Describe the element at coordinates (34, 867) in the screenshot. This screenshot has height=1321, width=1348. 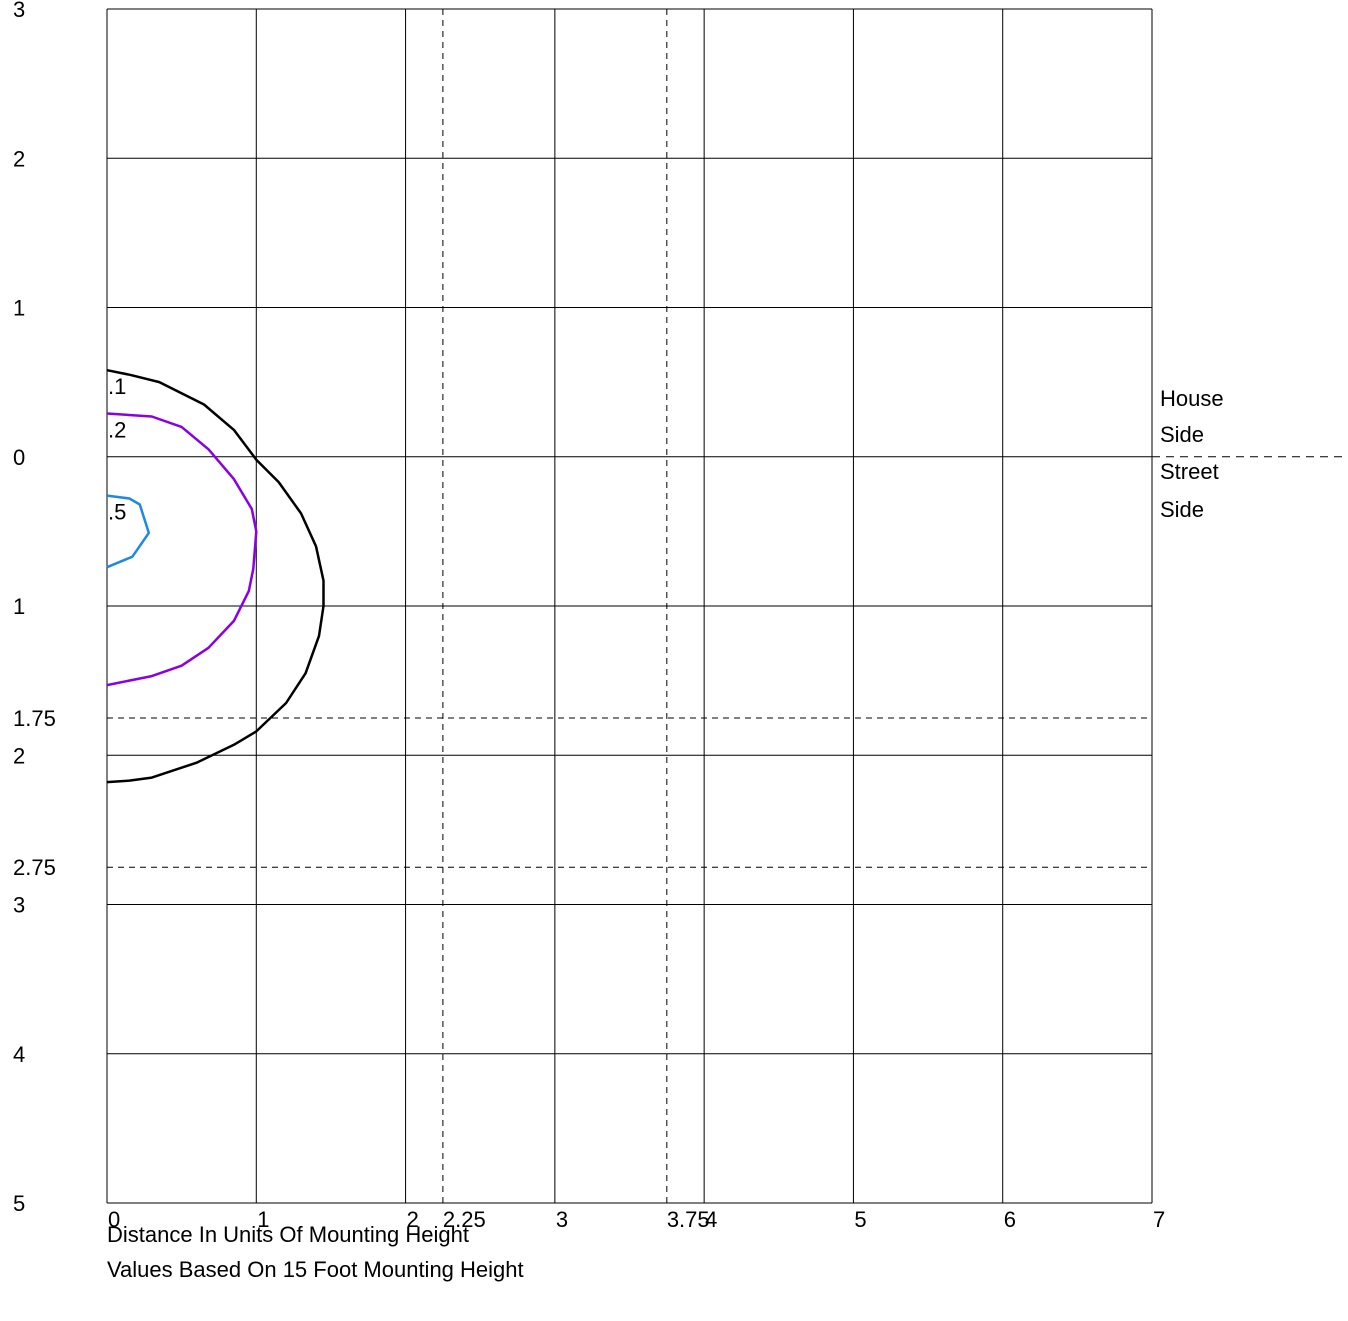
I see `y-reference-label: 2.75` at that location.